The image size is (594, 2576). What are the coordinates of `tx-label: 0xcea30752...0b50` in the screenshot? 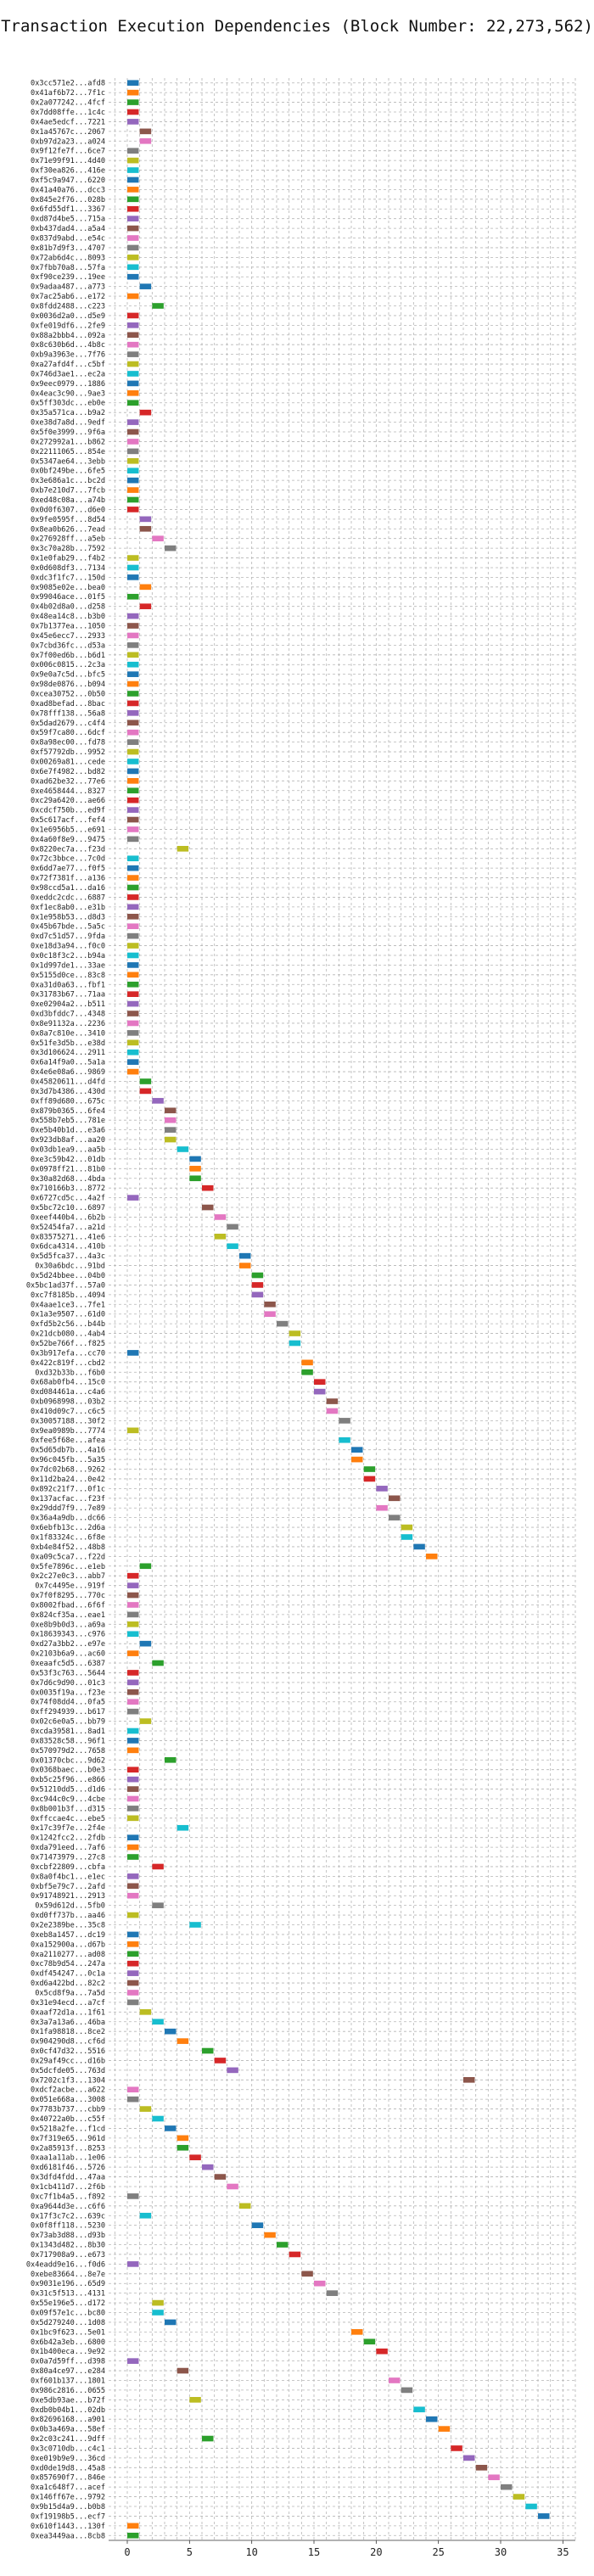 It's located at (68, 695).